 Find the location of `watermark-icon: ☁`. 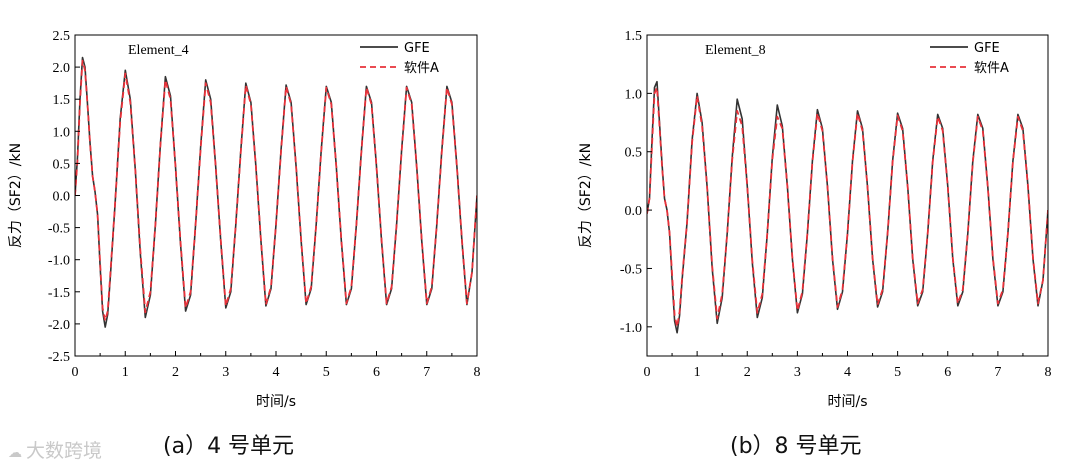

watermark-icon: ☁ is located at coordinates (15, 453).